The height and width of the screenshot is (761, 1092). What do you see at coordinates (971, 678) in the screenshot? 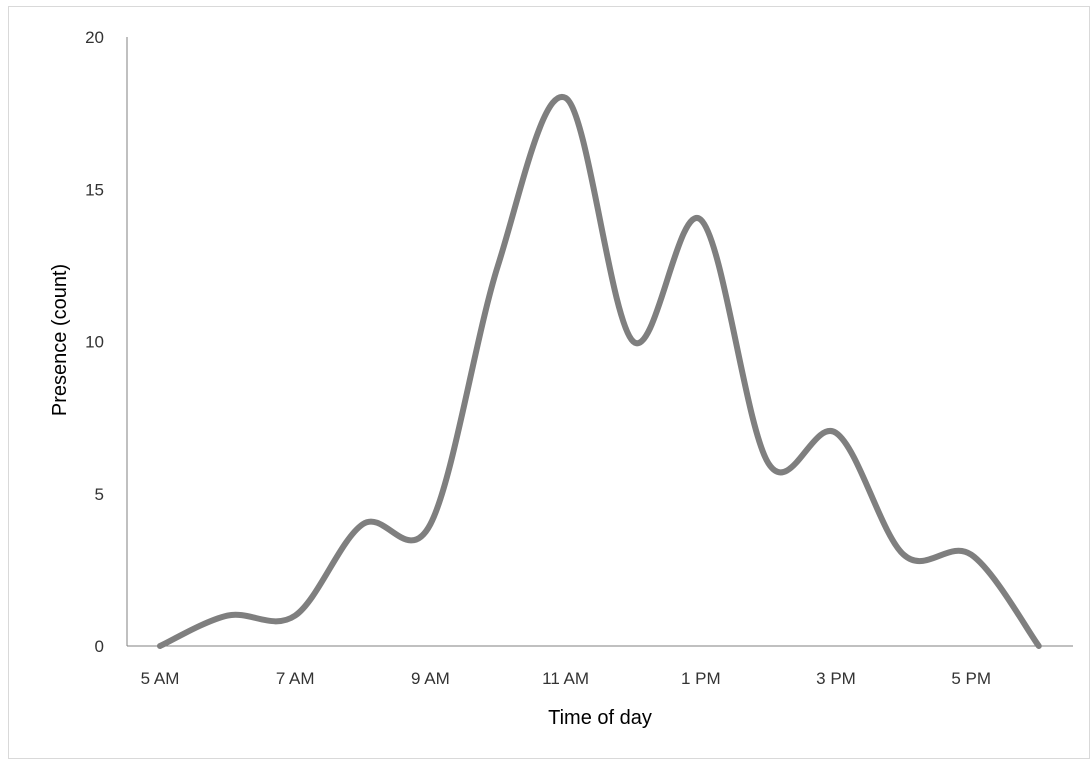
I see `x-tick-label: 5 PM` at bounding box center [971, 678].